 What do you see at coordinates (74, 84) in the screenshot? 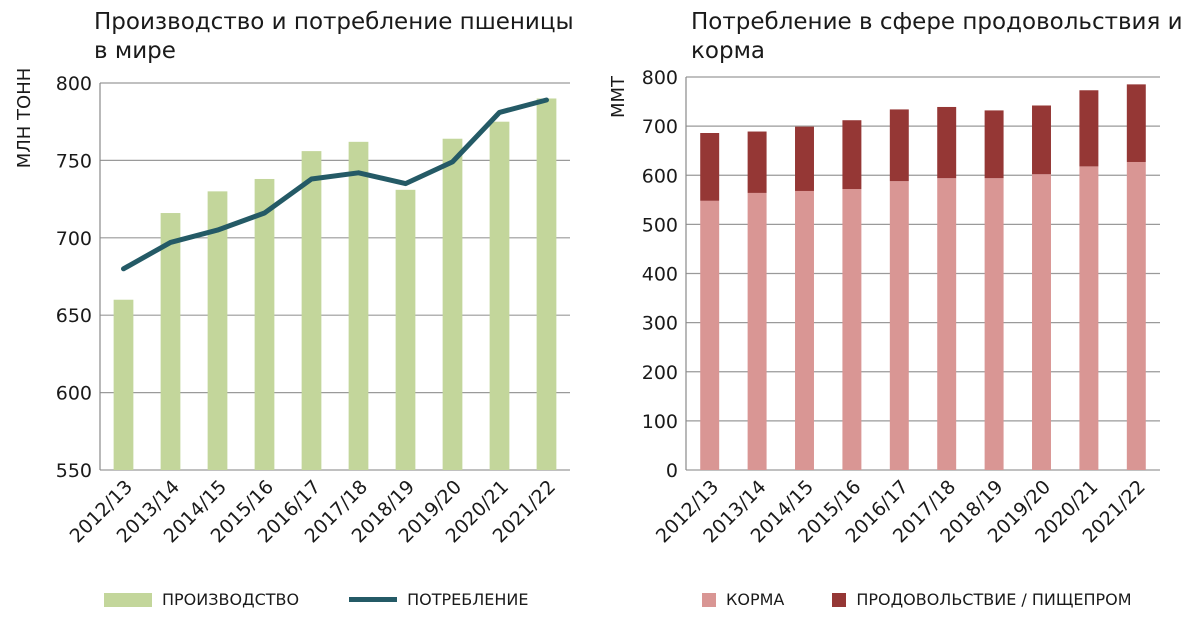
I see `left-y-tick-label: 800` at bounding box center [74, 84].